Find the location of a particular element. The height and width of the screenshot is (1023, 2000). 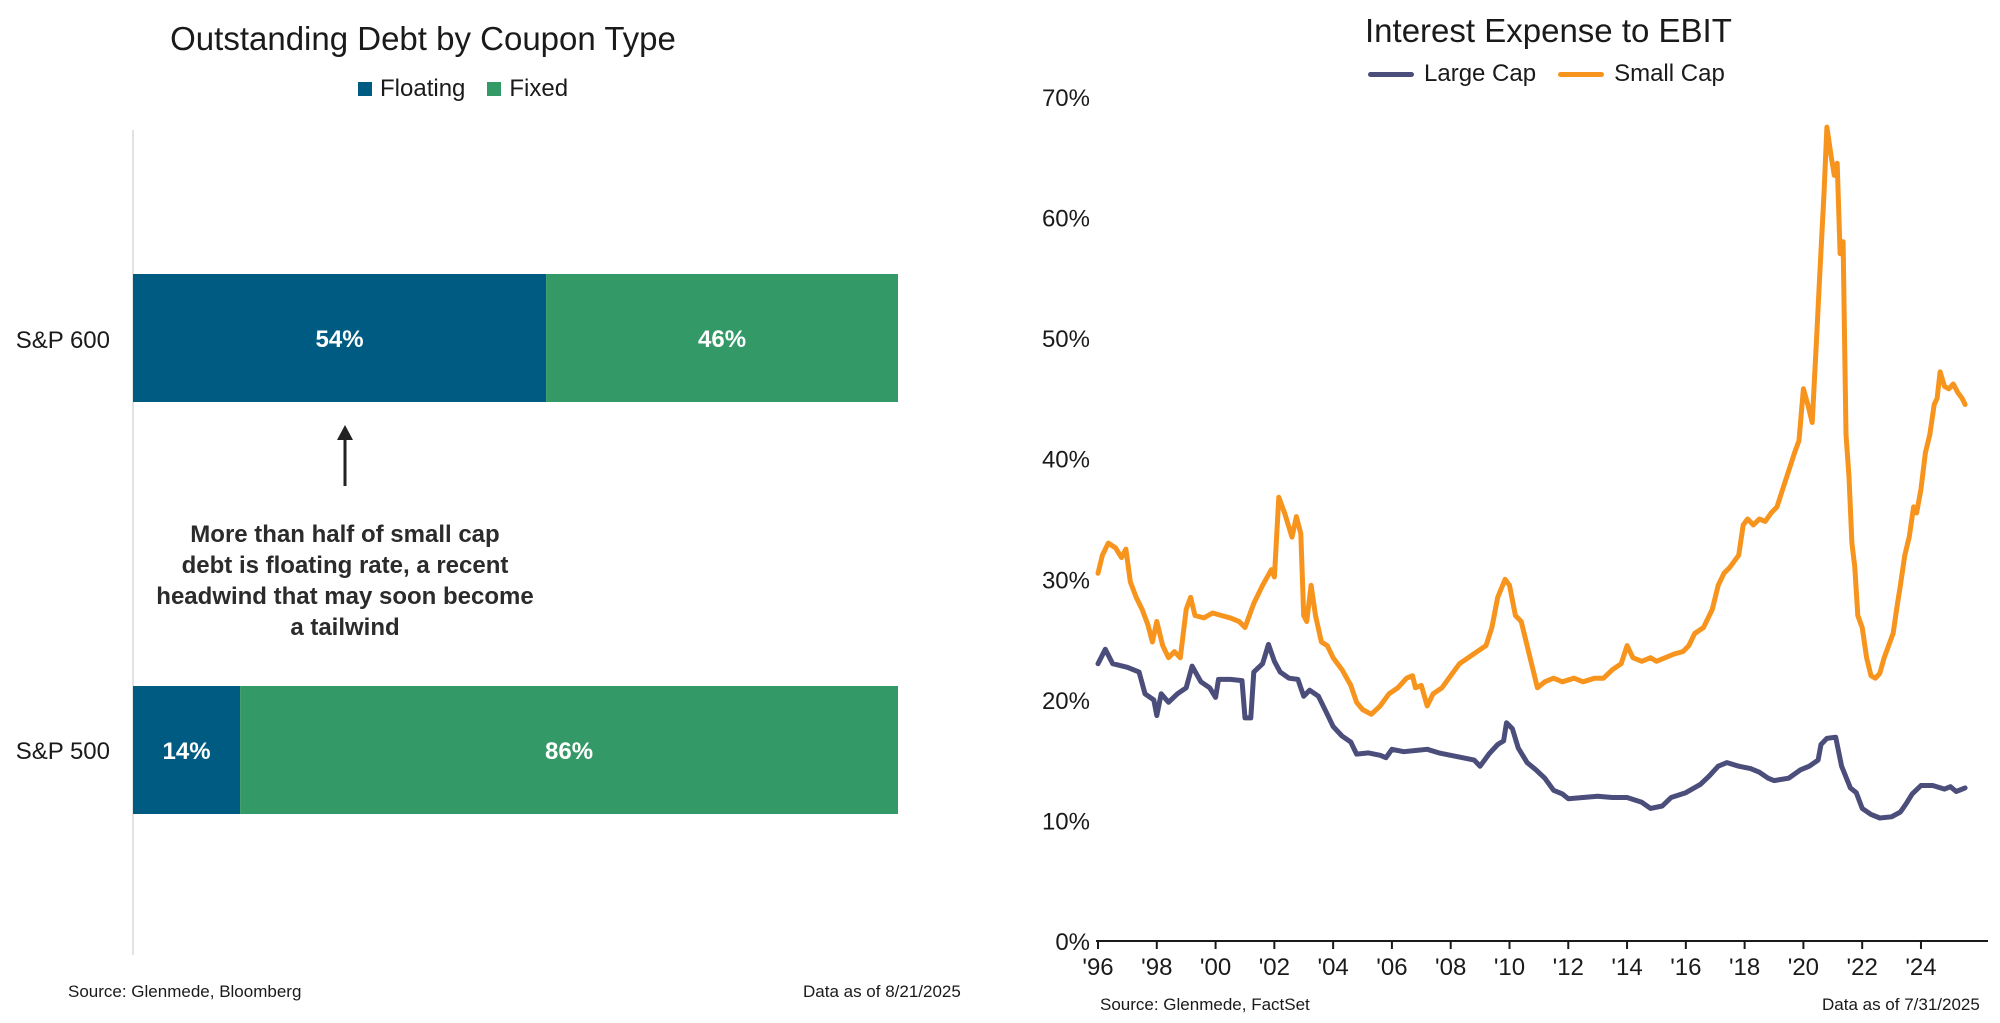

legend-swatch-floating is located at coordinates (365, 89).